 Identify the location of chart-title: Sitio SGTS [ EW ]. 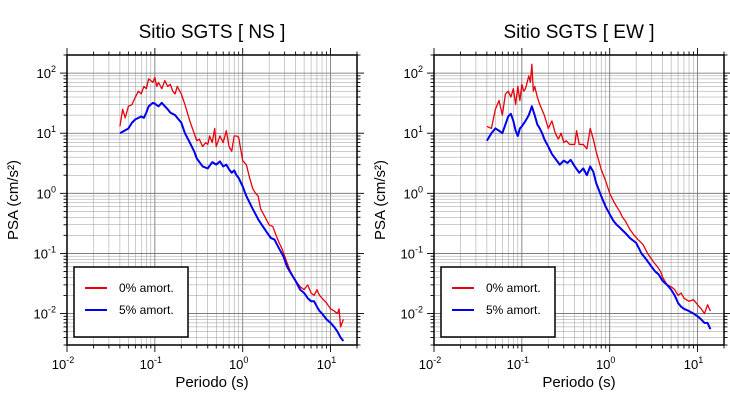
(579, 32).